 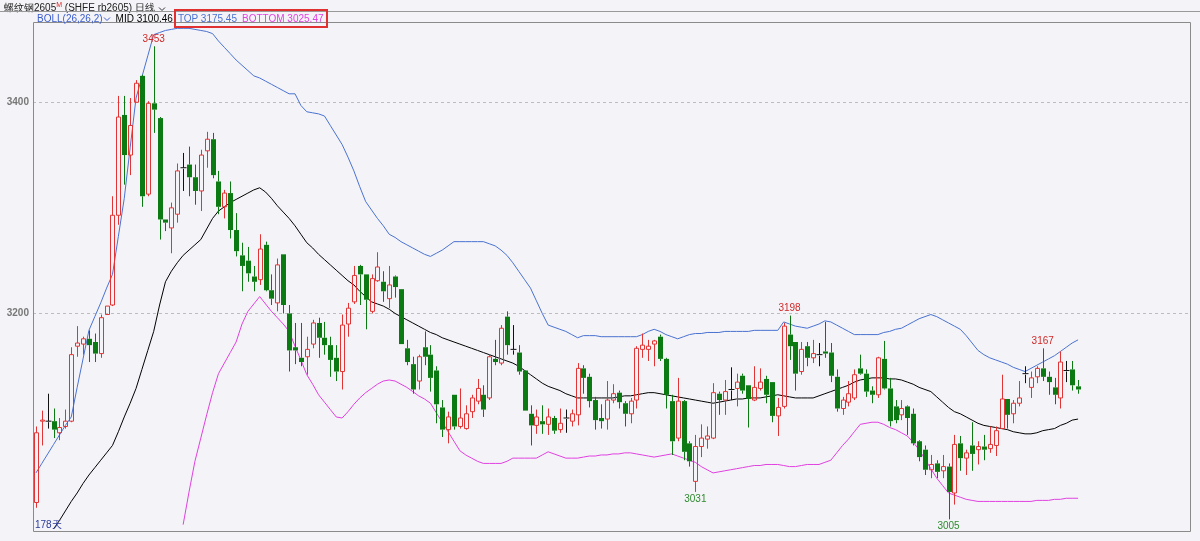 What do you see at coordinates (283, 18) in the screenshot?
I see `text: BOTTOM 3025.47` at bounding box center [283, 18].